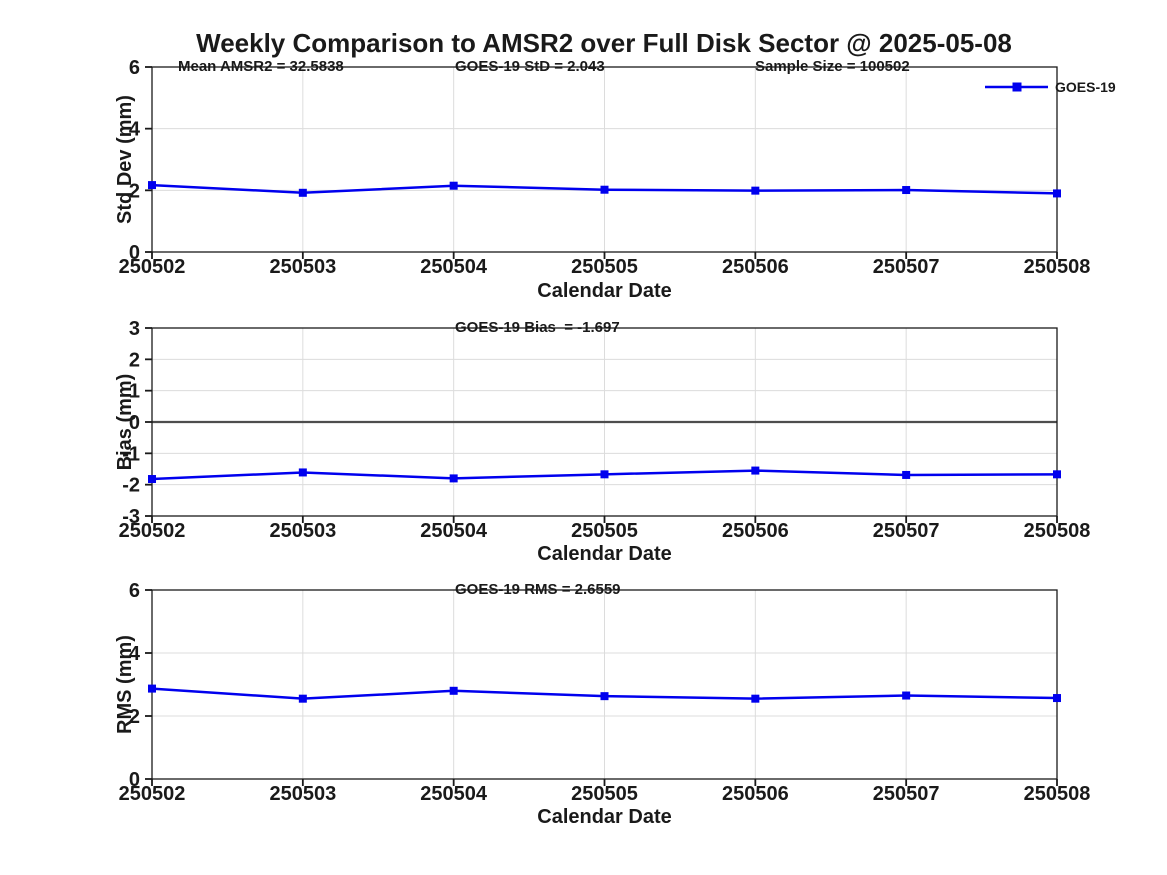 The image size is (1167, 875). I want to click on y-tick-label: 3, so click(134, 329).